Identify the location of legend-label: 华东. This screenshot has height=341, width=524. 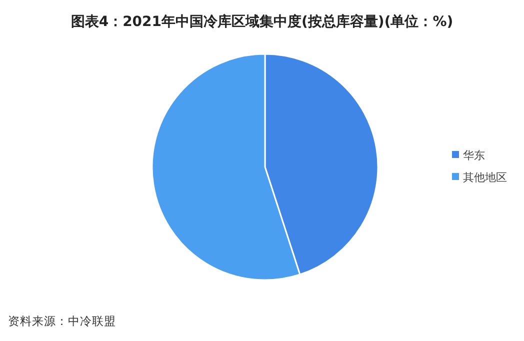
(474, 155).